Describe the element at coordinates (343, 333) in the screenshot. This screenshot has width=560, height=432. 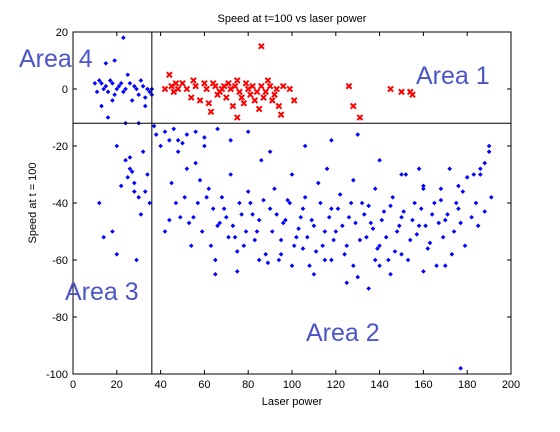
I see `area-2-label: Area 2` at that location.